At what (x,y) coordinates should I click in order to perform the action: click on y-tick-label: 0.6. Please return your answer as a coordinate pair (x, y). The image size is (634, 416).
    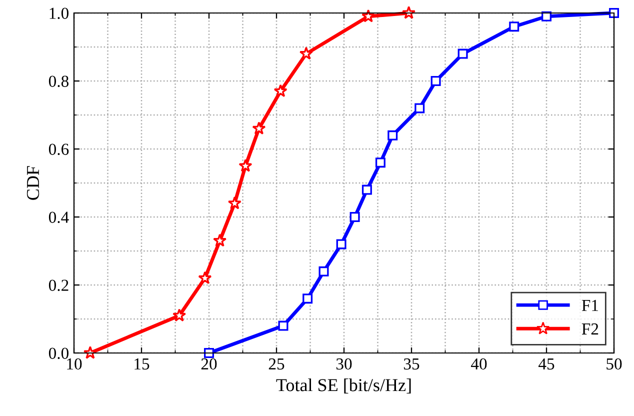
    Looking at the image, I should click on (58, 150).